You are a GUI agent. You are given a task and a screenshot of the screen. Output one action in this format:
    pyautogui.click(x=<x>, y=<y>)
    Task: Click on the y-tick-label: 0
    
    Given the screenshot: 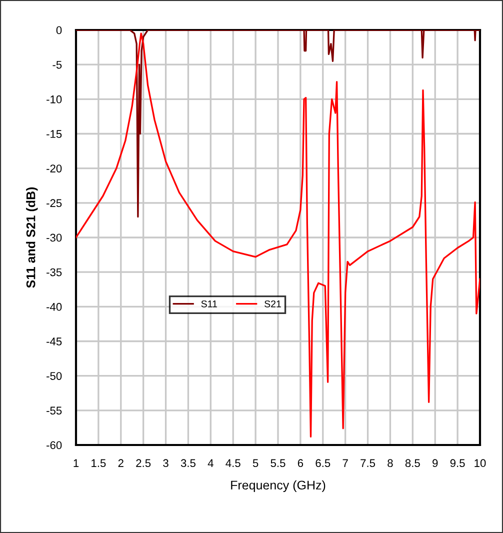 What is the action you would take?
    pyautogui.click(x=59, y=30)
    